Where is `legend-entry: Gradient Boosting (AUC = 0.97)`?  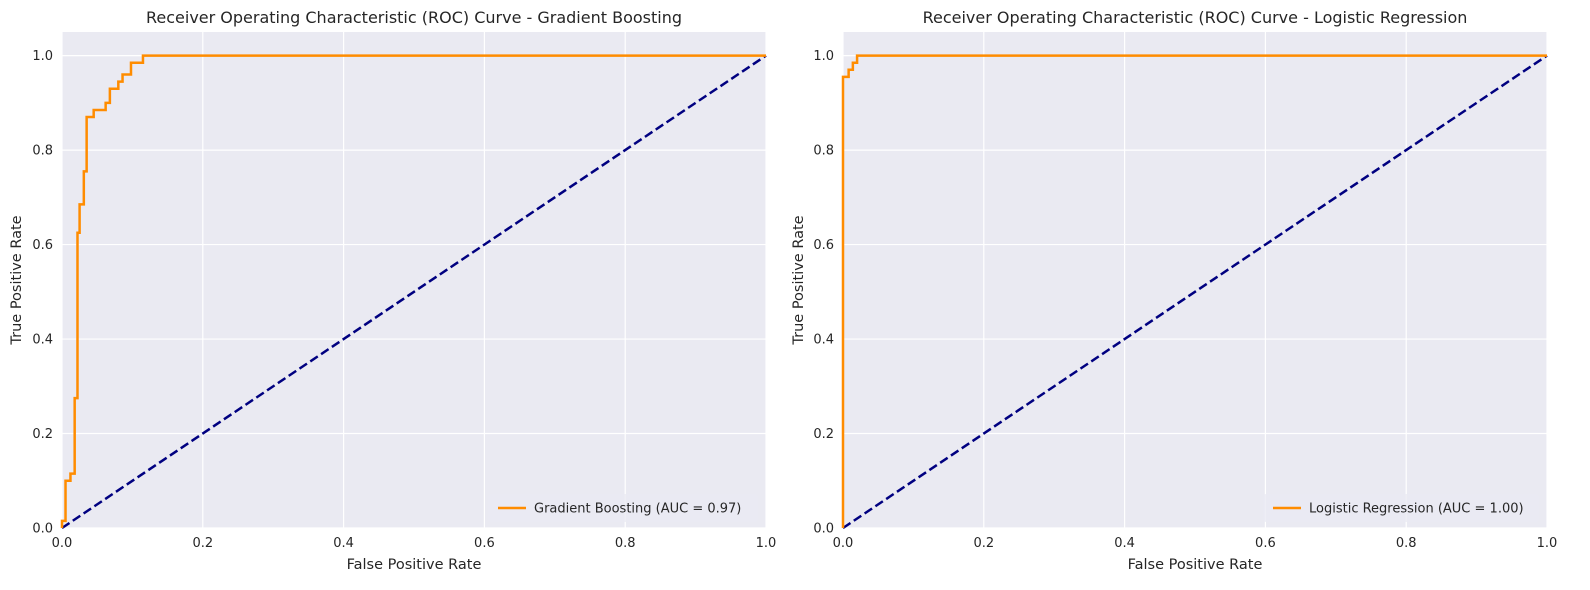
legend-entry: Gradient Boosting (AUC = 0.97) is located at coordinates (637, 509).